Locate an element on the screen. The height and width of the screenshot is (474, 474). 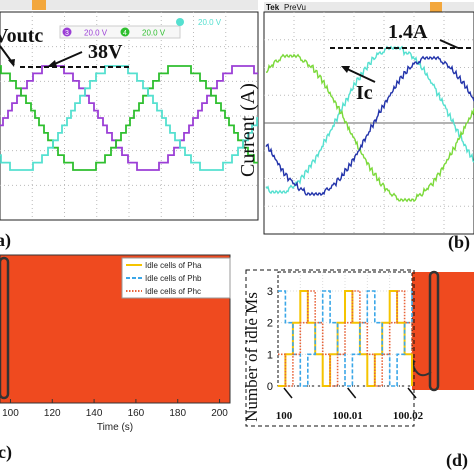
panel-c-x-ticks: 100 120 140 160 180 200 is located at coordinates (115, 409).